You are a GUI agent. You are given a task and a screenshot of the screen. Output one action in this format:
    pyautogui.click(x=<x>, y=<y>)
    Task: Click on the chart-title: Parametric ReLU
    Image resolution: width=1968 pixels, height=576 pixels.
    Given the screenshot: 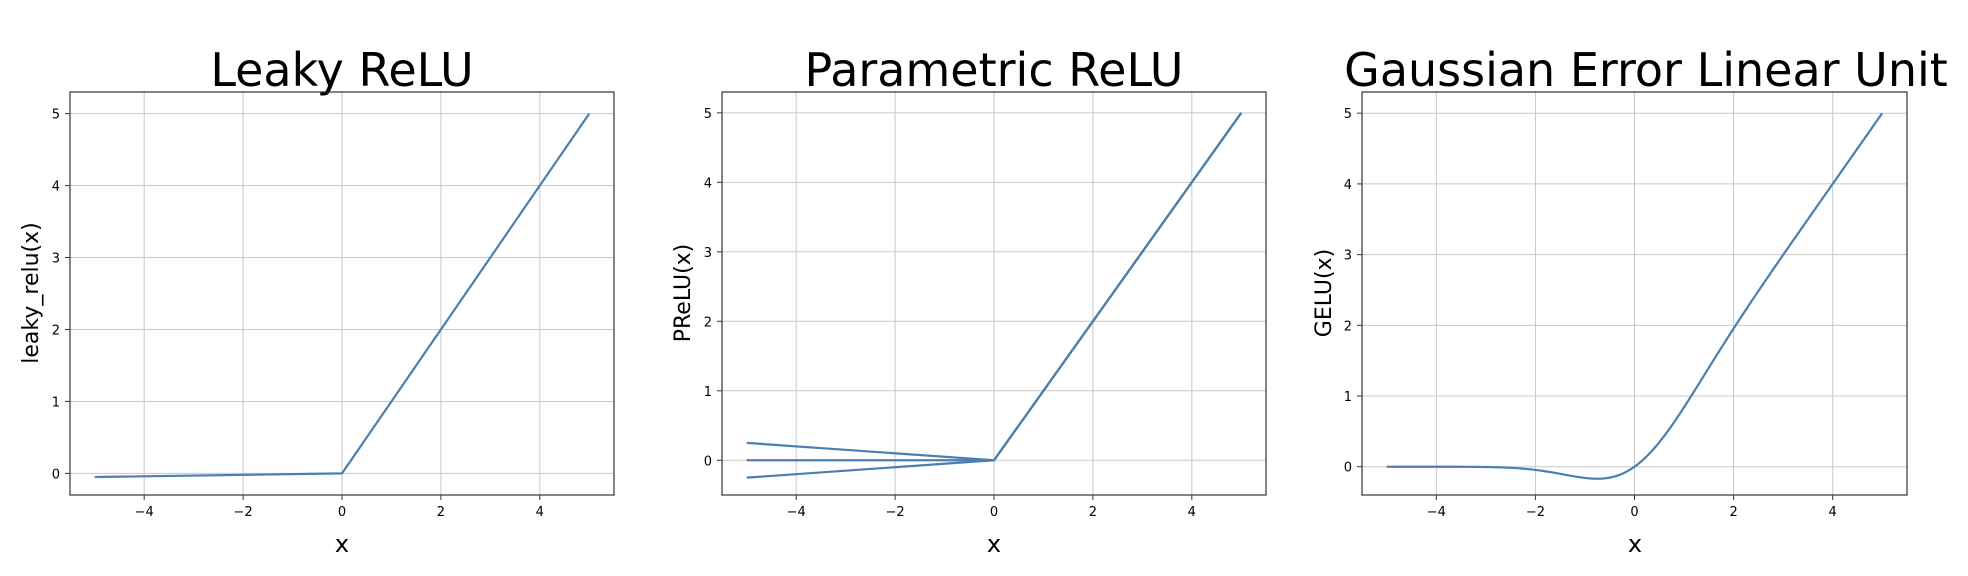 What is the action you would take?
    pyautogui.click(x=994, y=70)
    